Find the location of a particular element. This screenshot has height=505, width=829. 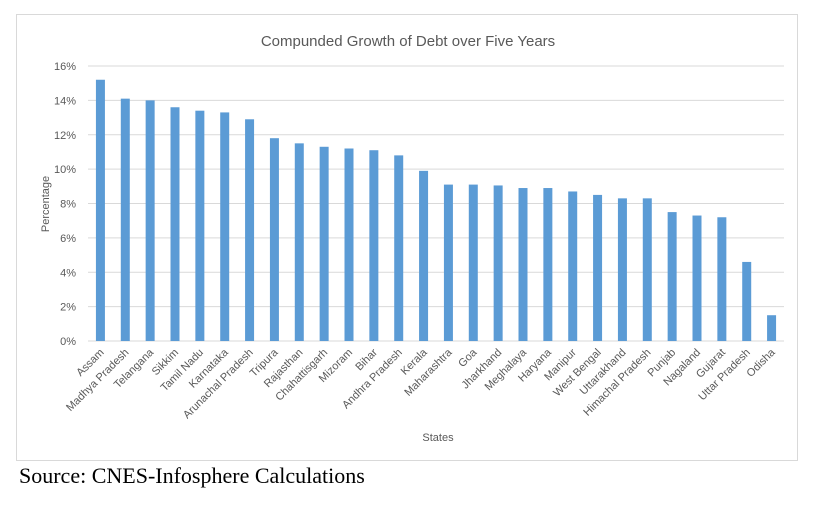

y-tick-label: 2% is located at coordinates (68, 308).